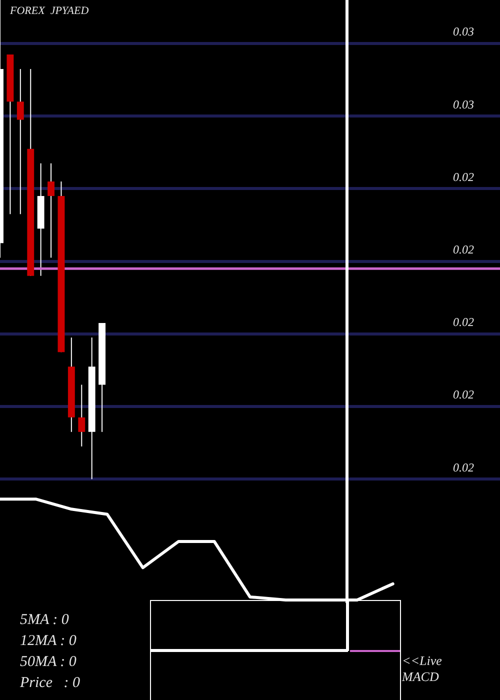  Describe the element at coordinates (49, 641) in the screenshot. I see `text: 12MA : 0` at that location.